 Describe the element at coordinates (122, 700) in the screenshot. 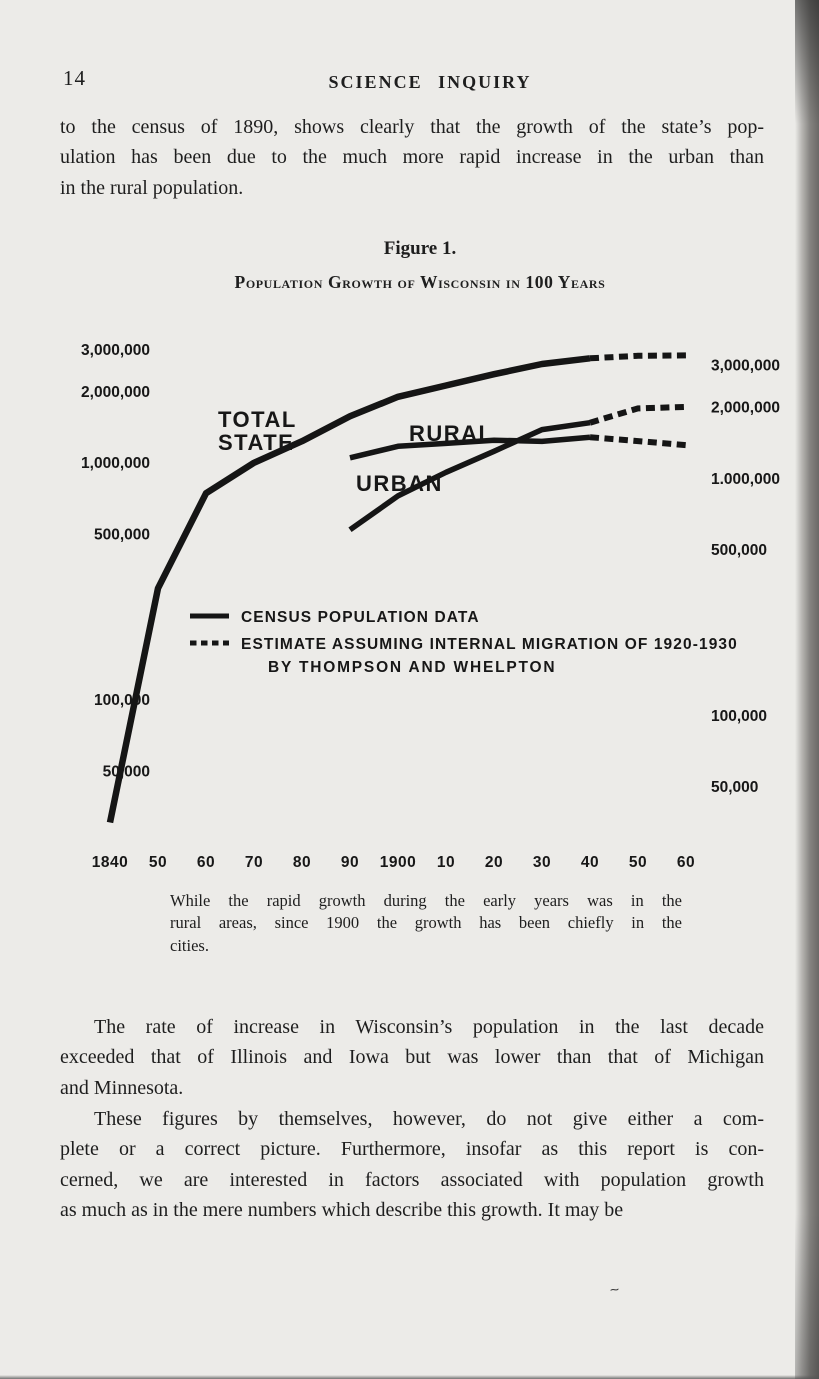

I see `y-axis-label-left: 100,000` at that location.